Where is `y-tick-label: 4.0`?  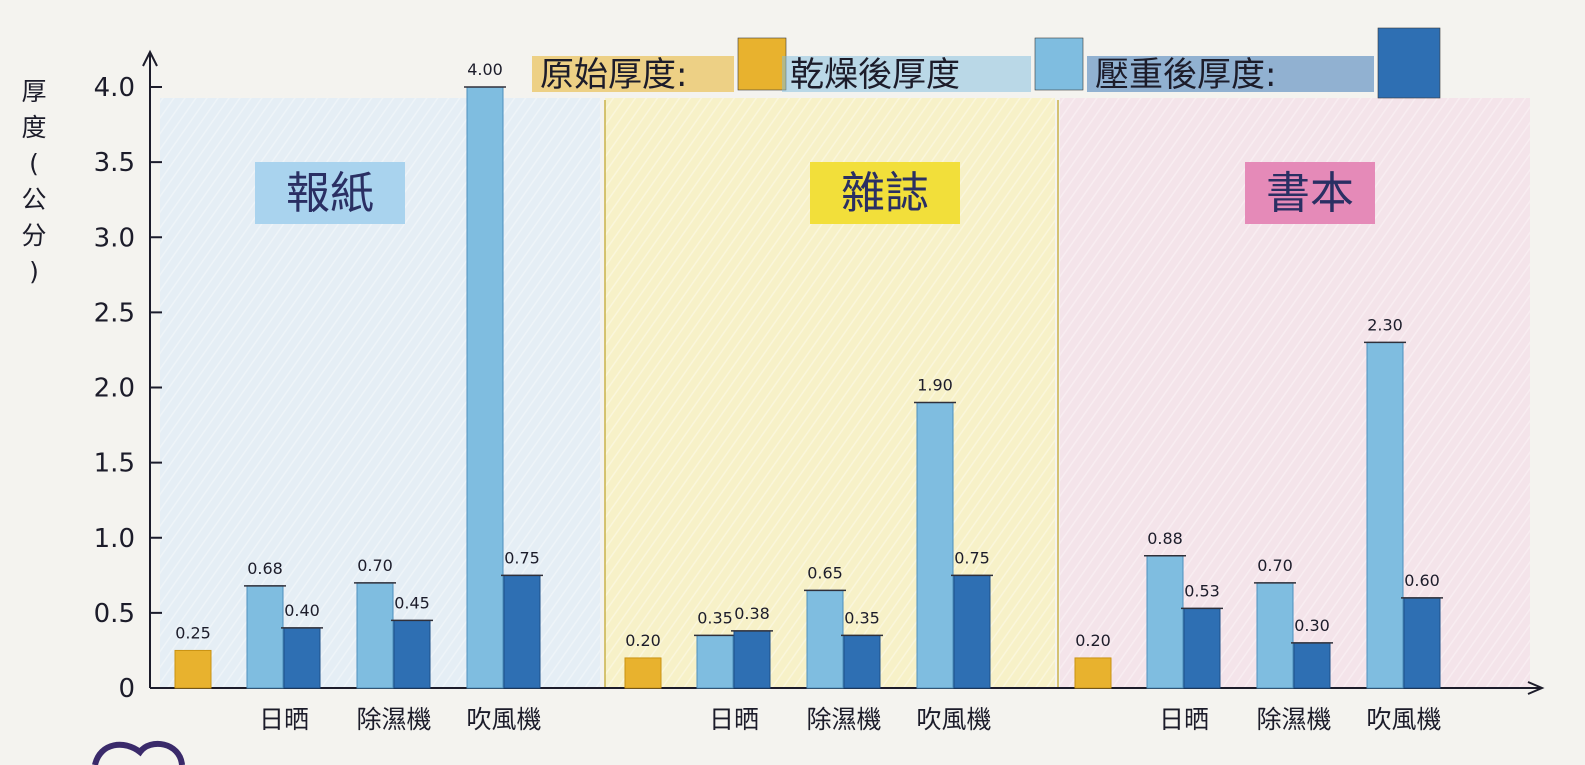 y-tick-label: 4.0 is located at coordinates (114, 88).